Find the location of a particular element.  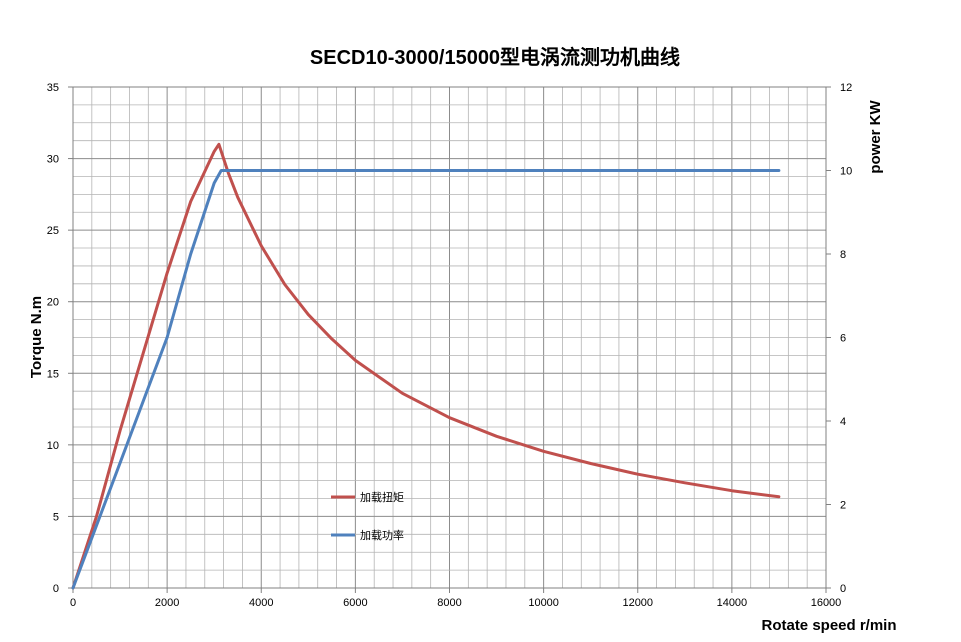

y-right-tick-label: 10 is located at coordinates (846, 172).